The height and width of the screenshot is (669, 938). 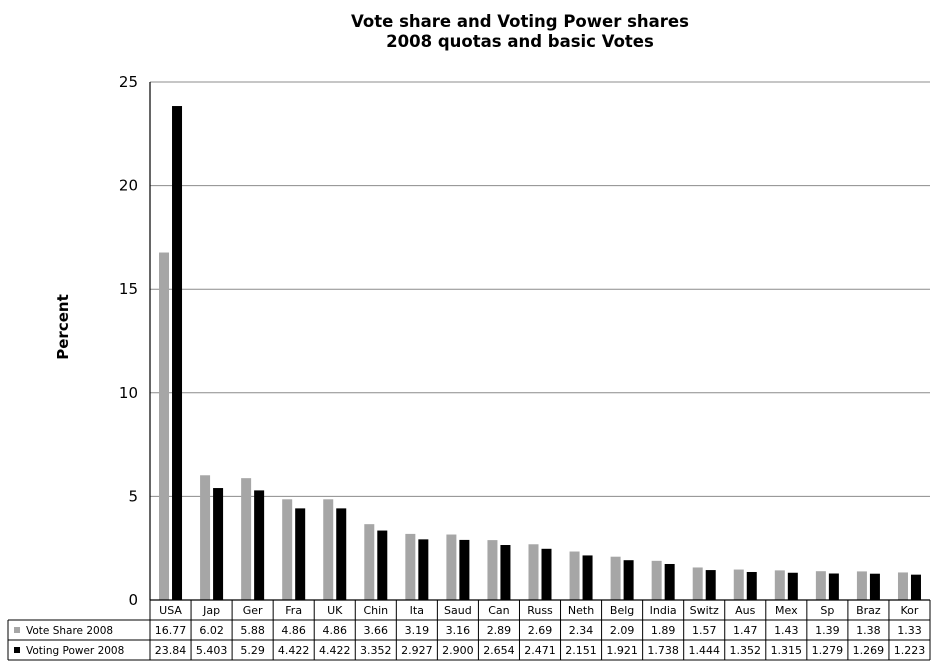 What do you see at coordinates (869, 650) in the screenshot?
I see `data-label: 1.269` at bounding box center [869, 650].